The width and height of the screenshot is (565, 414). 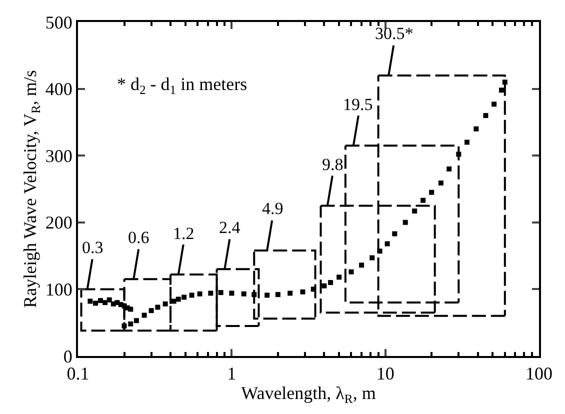 What do you see at coordinates (394, 33) in the screenshot?
I see `annotation: 30.5*` at bounding box center [394, 33].